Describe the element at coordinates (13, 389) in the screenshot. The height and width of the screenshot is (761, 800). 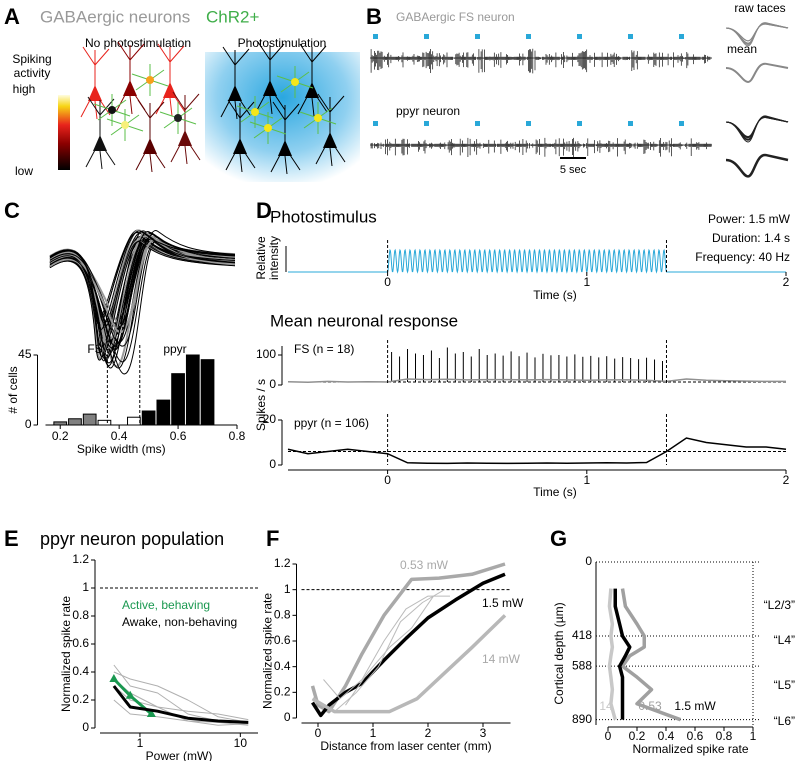
I see `y-axis-label: # of cells` at that location.